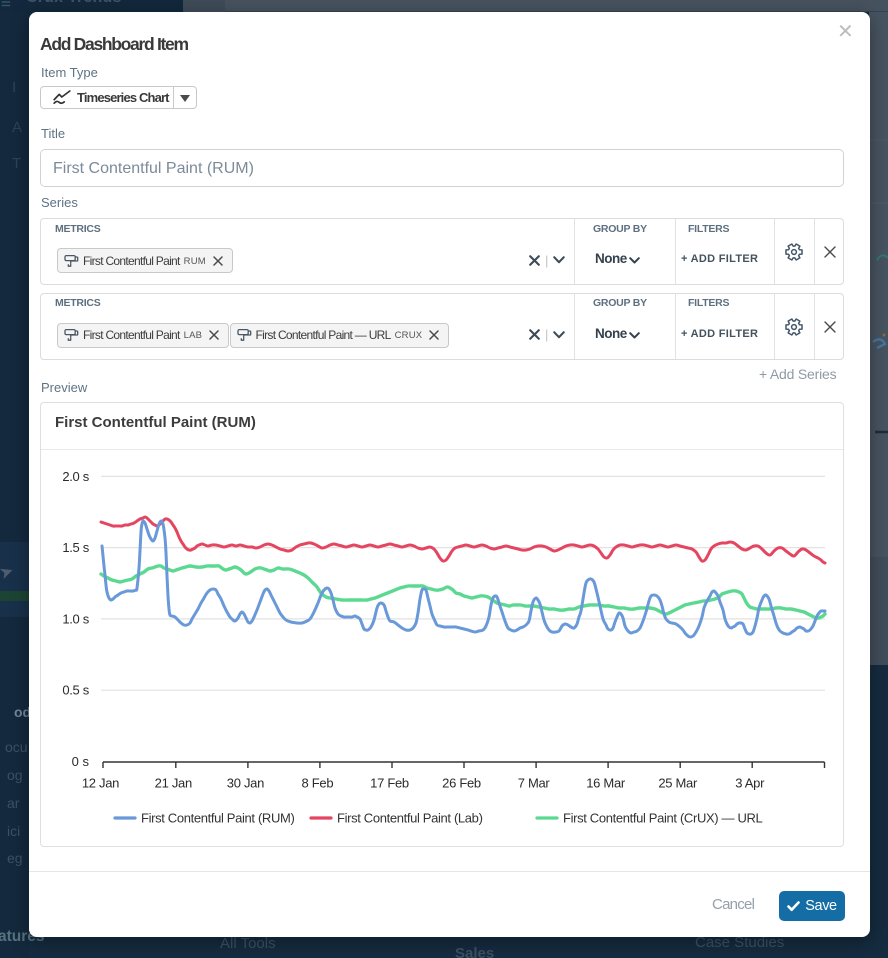 This screenshot has width=888, height=958. I want to click on svg-text: 16 Mar, so click(606, 783).